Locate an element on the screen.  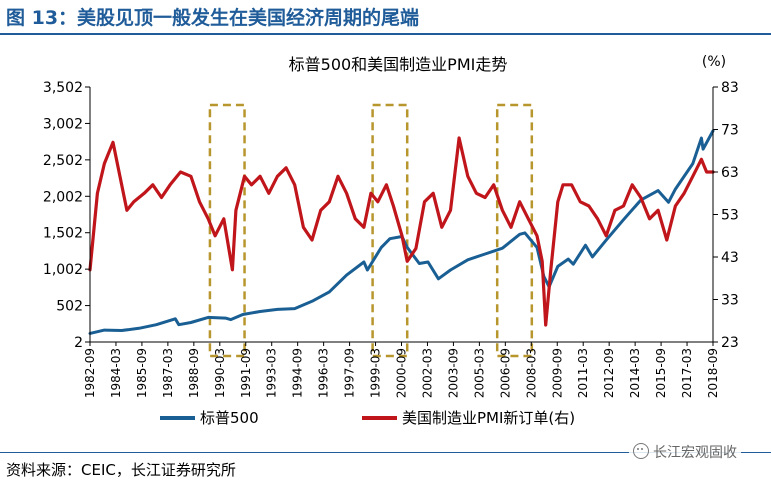
y-left-tick-label: 2,502 is located at coordinates (63, 161).